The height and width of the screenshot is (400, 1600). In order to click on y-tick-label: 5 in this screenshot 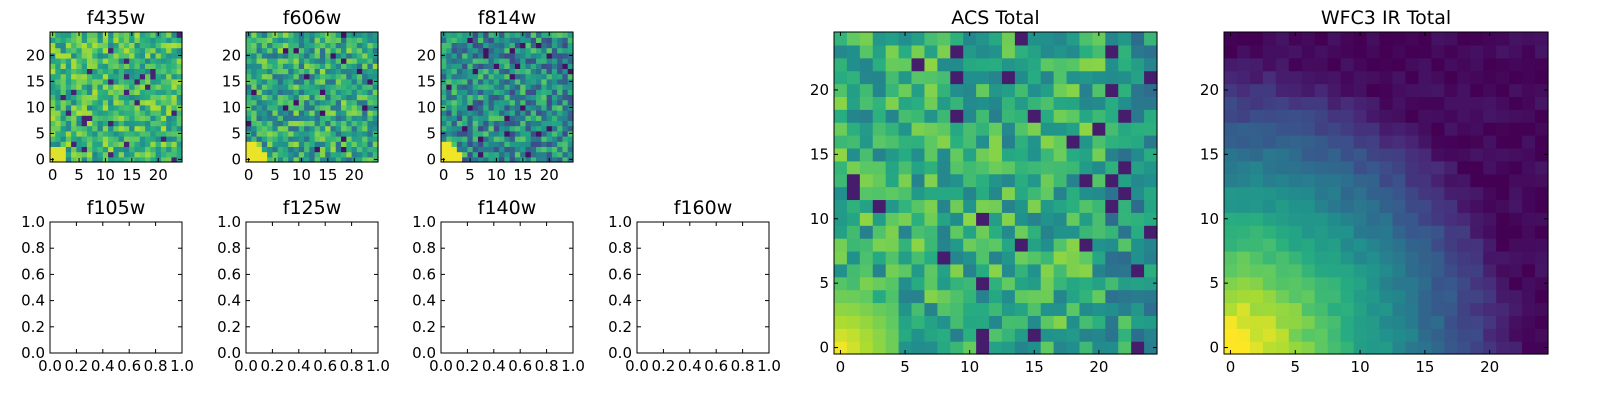, I will do `click(824, 283)`.